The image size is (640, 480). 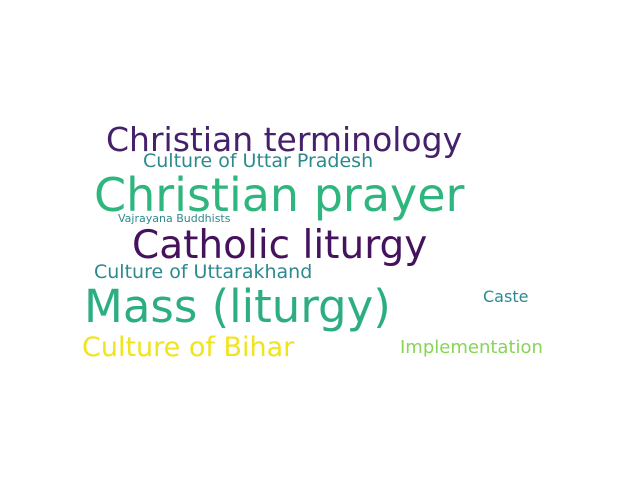 I want to click on word-implementation: Implementation, so click(x=471, y=347).